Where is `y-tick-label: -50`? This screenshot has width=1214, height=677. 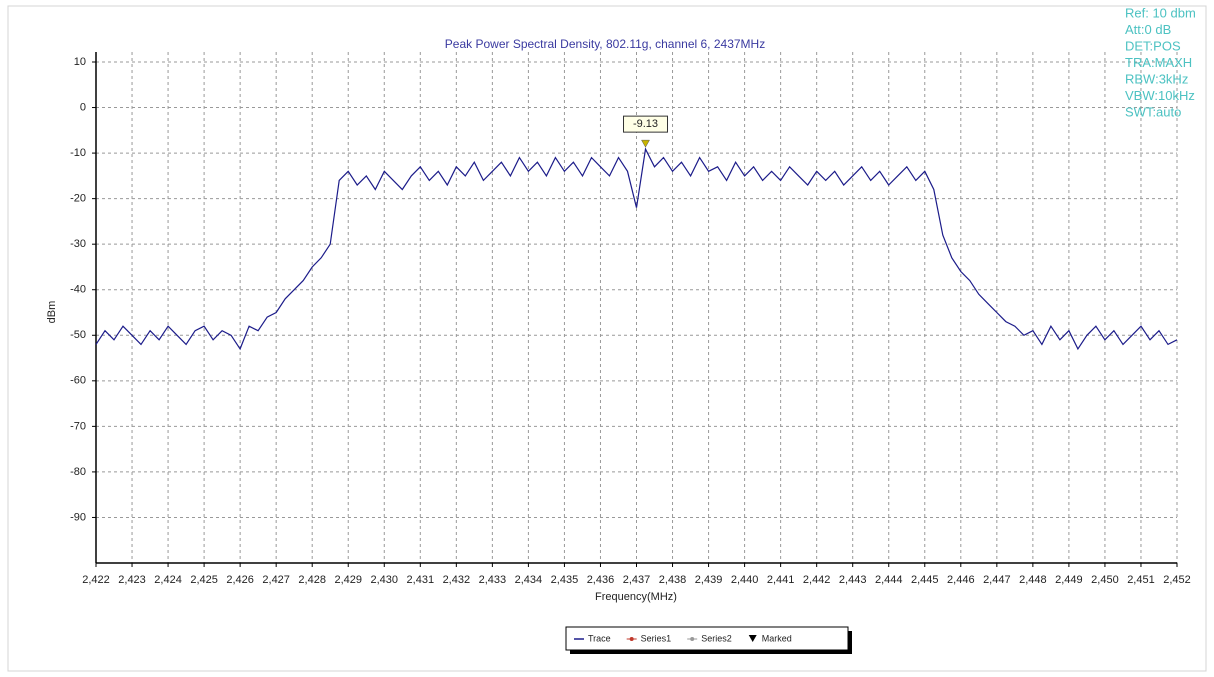
y-tick-label: -50 is located at coordinates (78, 335).